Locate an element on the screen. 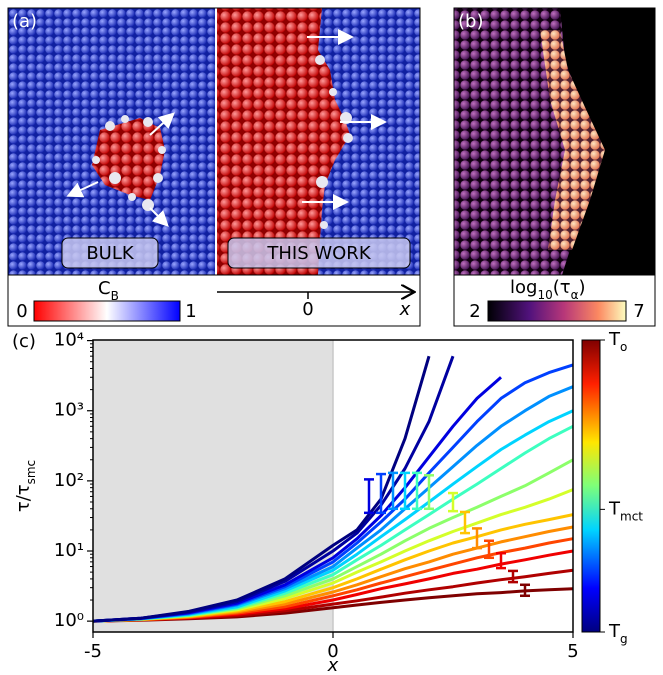 Image resolution: width=663 pixels, height=675 pixels. panel-label: (a) is located at coordinates (24, 21).